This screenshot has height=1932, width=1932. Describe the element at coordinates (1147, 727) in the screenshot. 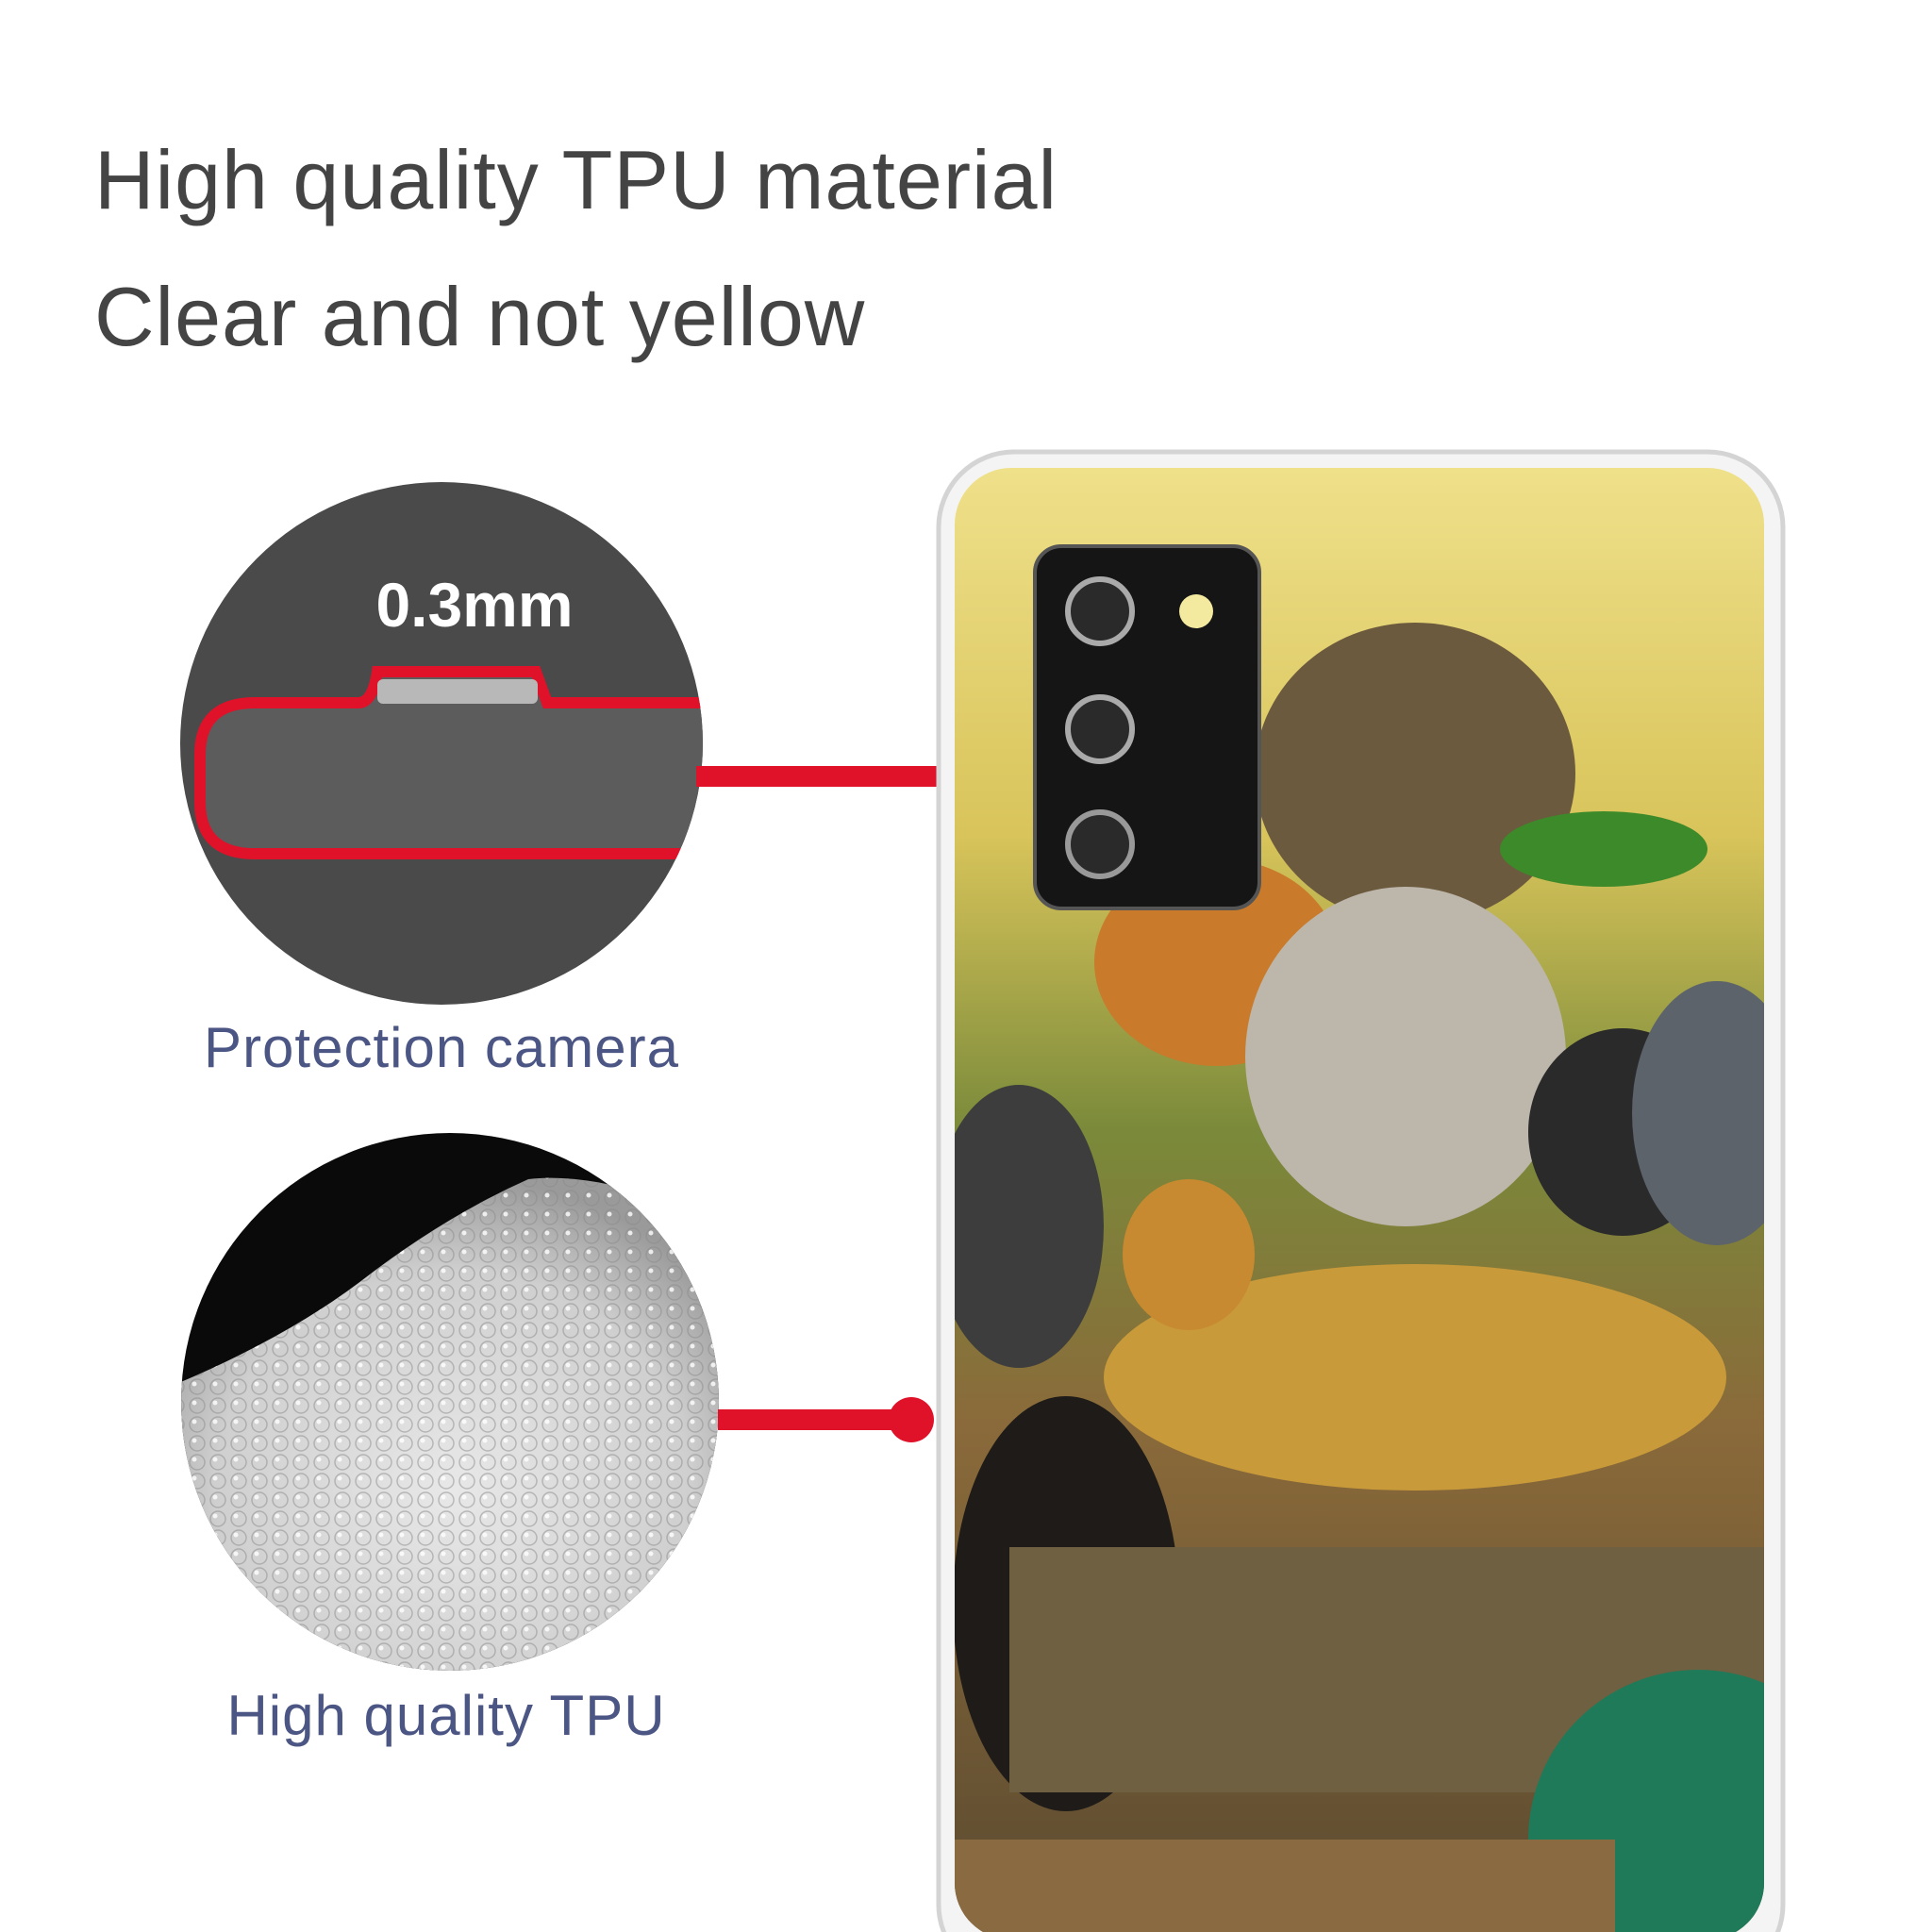

I see `camera-cutout` at that location.